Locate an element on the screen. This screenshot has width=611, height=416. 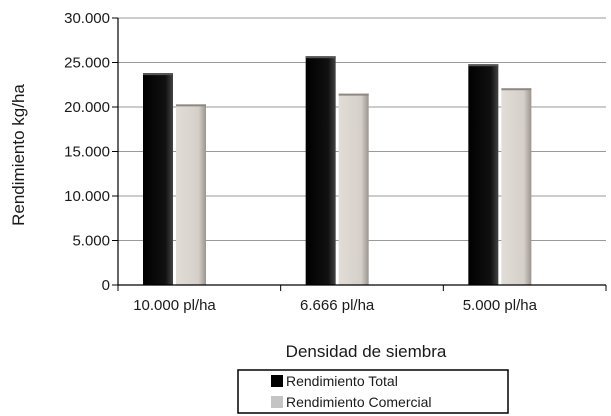
y-tick-label: 20.000 is located at coordinates (87, 107).